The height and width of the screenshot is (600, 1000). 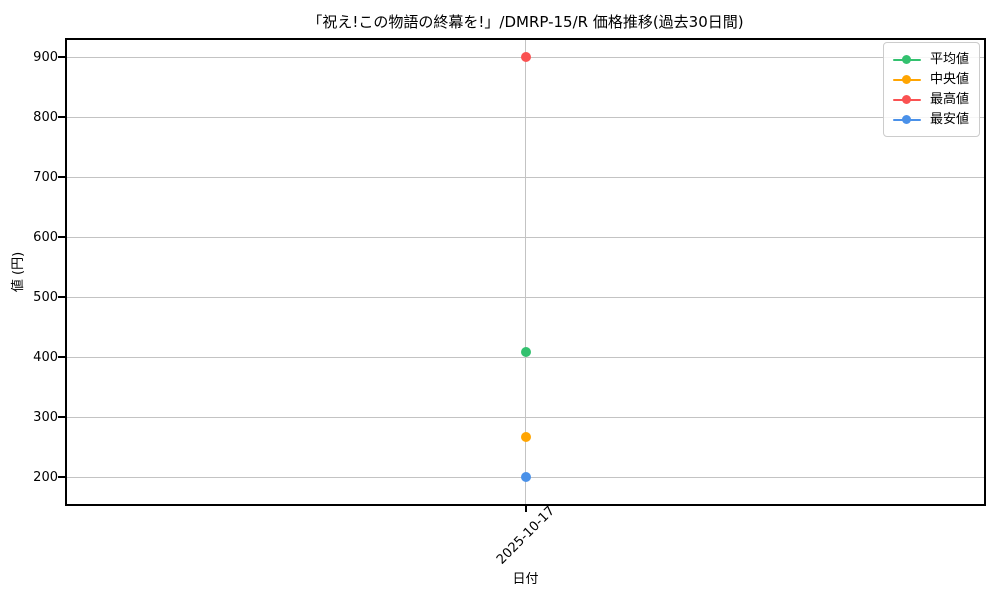 I want to click on data-point-最安値, so click(x=525, y=477).